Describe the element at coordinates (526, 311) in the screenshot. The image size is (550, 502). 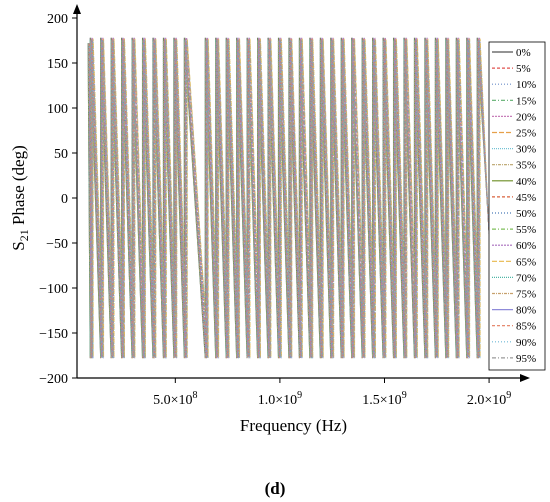
I see `legend-entry: 80%` at that location.